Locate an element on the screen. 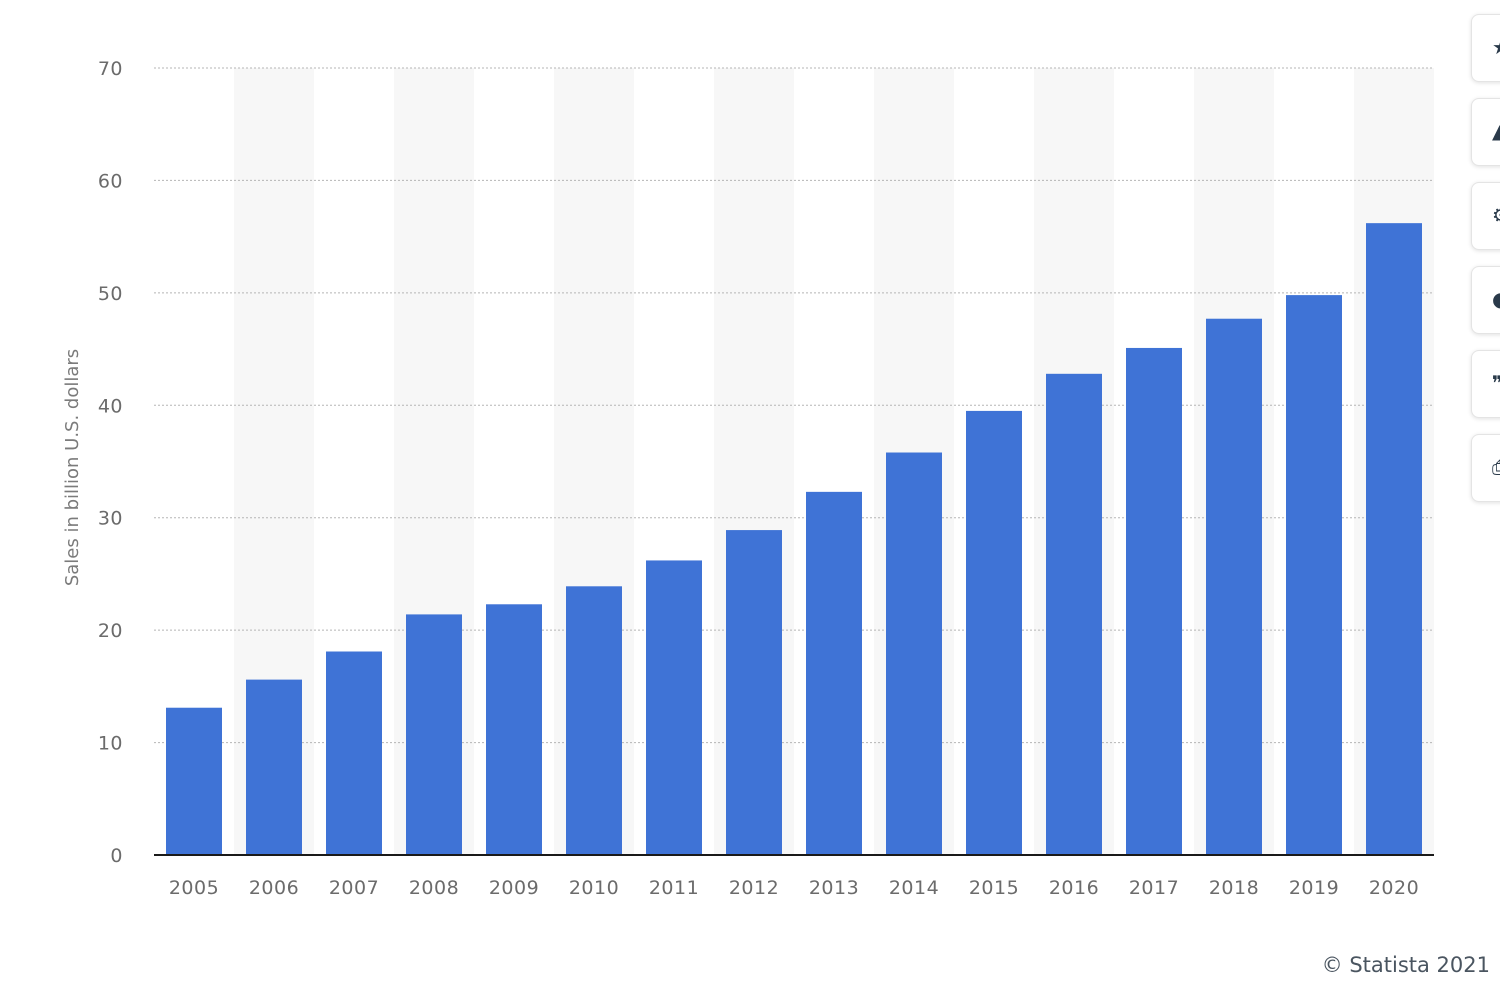  y-tick-label: 60 is located at coordinates (110, 181).